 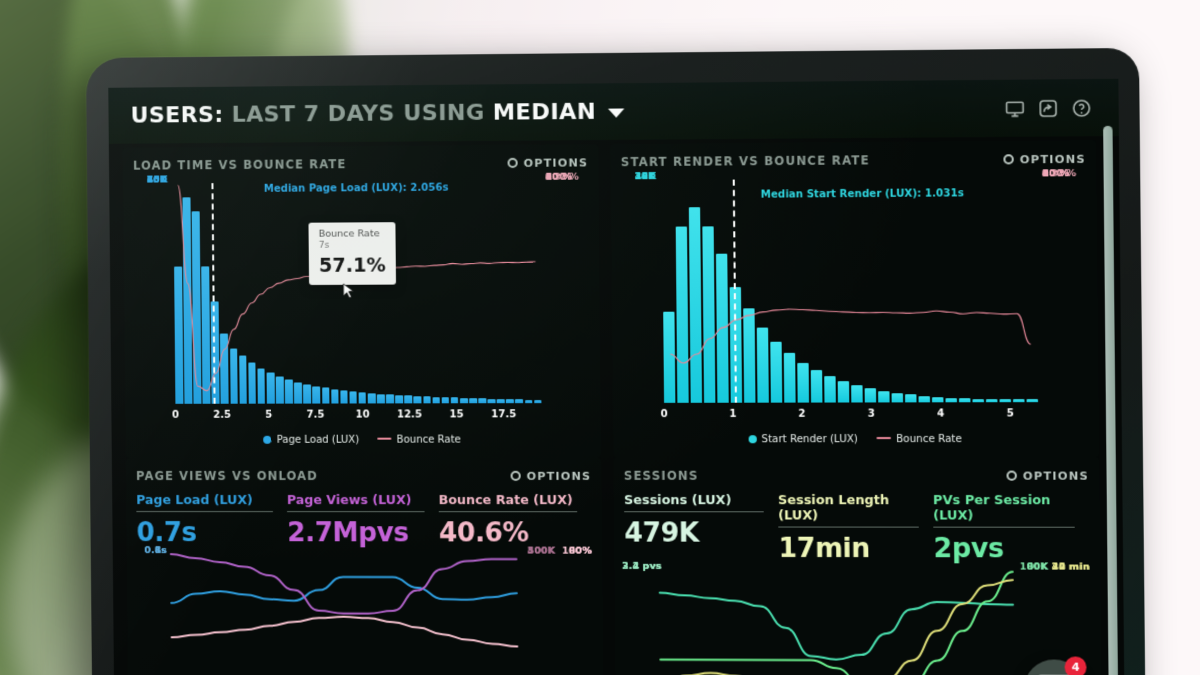 What do you see at coordinates (356, 188) in the screenshot?
I see `median-annotation: Median Page Load (LUX): 2.056s` at bounding box center [356, 188].